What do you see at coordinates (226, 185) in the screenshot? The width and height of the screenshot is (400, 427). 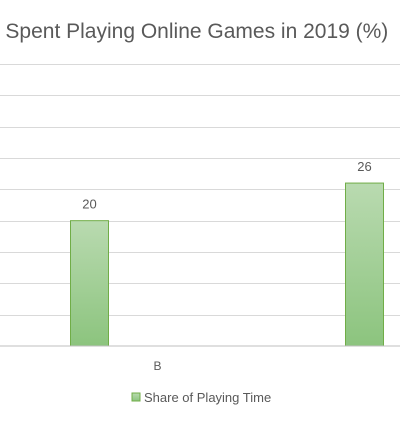 I see `data-label-group: 202614` at bounding box center [226, 185].